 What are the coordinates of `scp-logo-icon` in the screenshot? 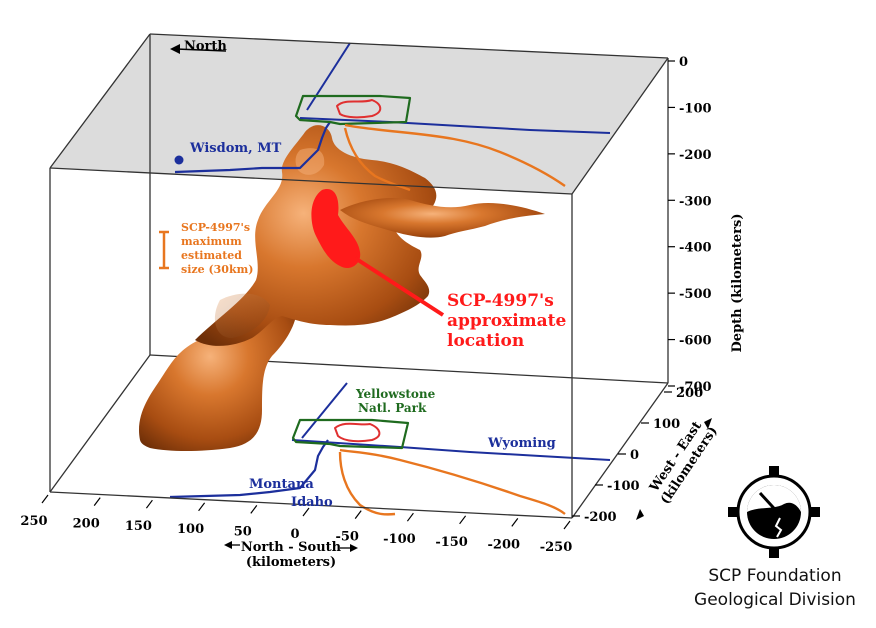 It's located at (774, 512).